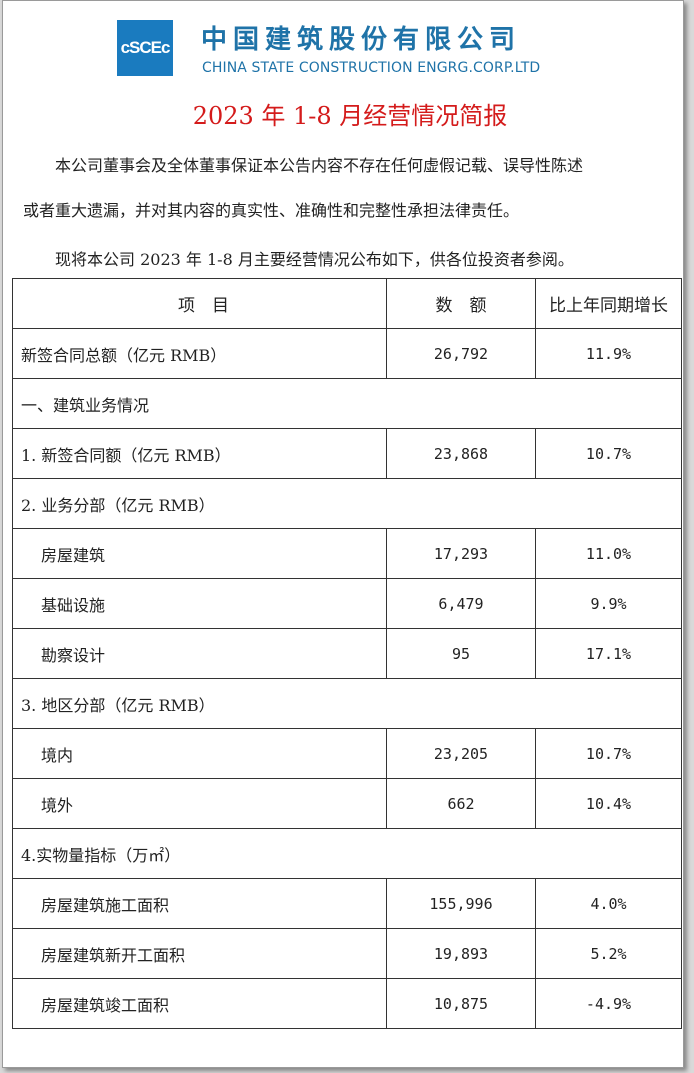 The image size is (694, 1073). What do you see at coordinates (199, 353) in the screenshot?
I see `row-item: 新签合同总额（亿元 RMB）` at bounding box center [199, 353].